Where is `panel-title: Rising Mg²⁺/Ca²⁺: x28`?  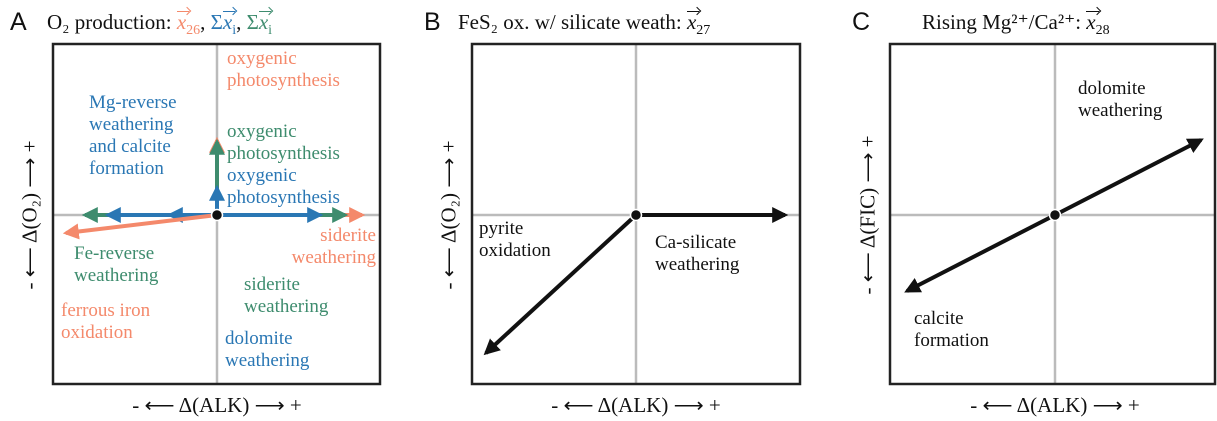 panel-title: Rising Mg²⁺/Ca²⁺: x28 is located at coordinates (1016, 24).